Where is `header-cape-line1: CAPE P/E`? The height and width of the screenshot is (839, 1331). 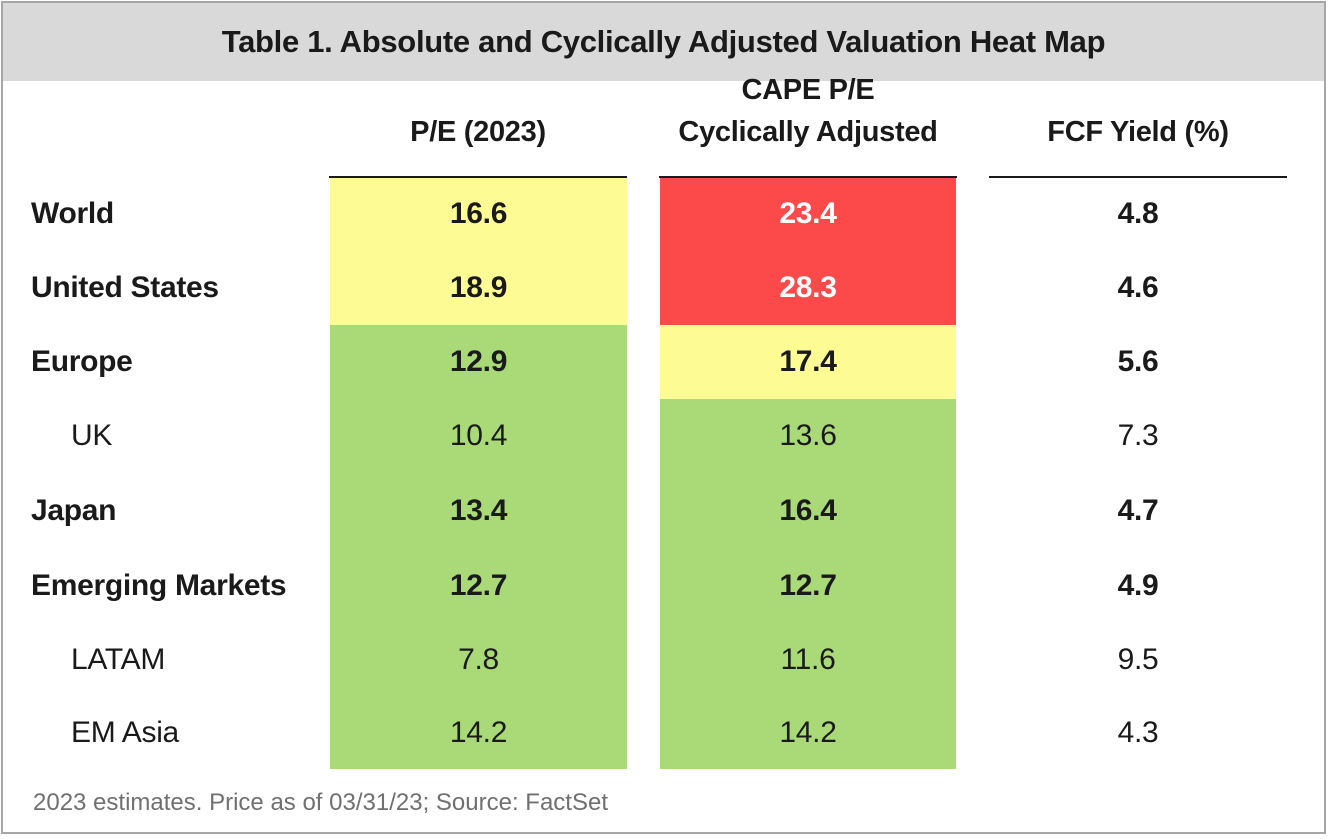 header-cape-line1: CAPE P/E is located at coordinates (808, 90).